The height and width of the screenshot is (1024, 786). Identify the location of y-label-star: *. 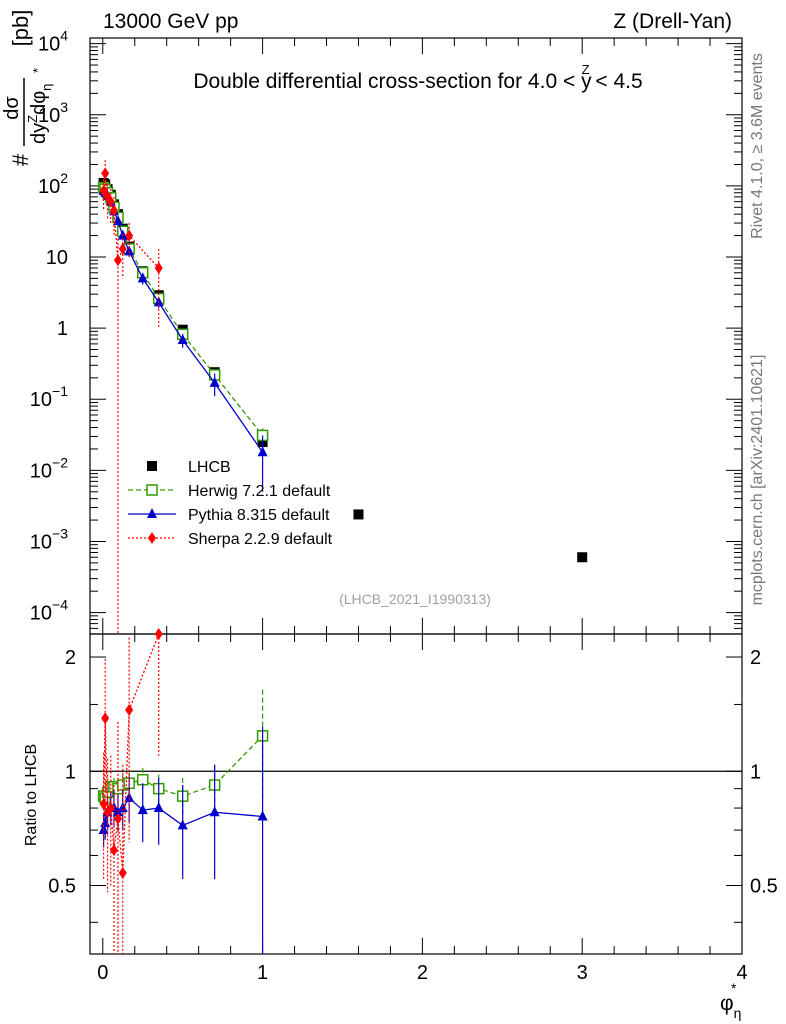
(37, 70).